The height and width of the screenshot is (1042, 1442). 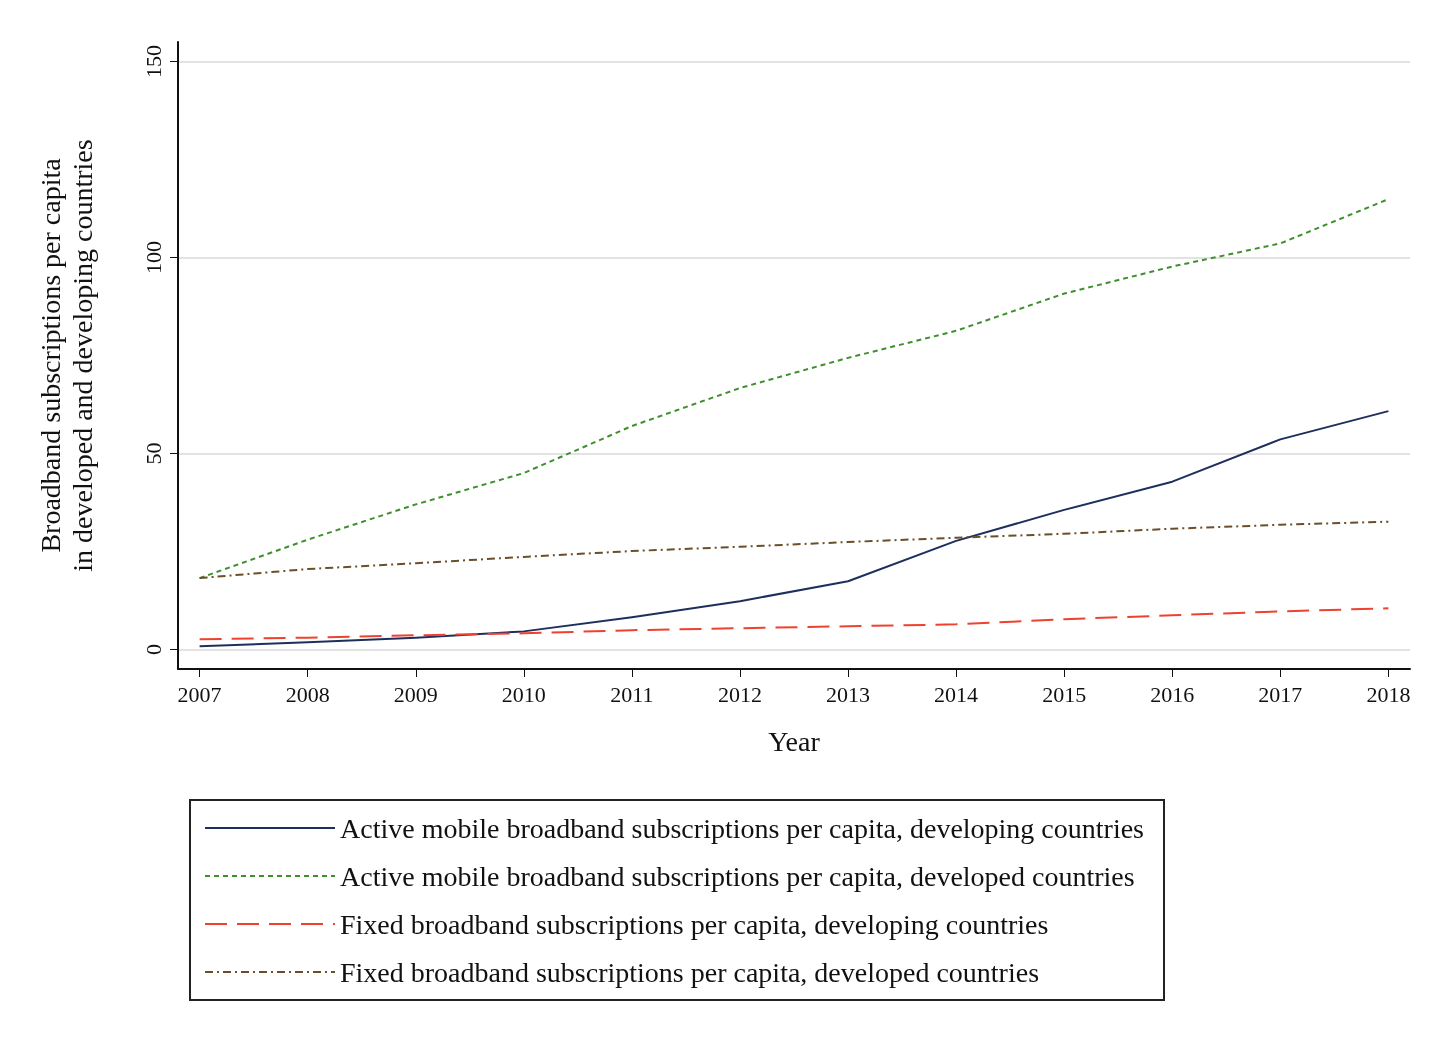 What do you see at coordinates (523, 694) in the screenshot?
I see `x-tick-label: 2010` at bounding box center [523, 694].